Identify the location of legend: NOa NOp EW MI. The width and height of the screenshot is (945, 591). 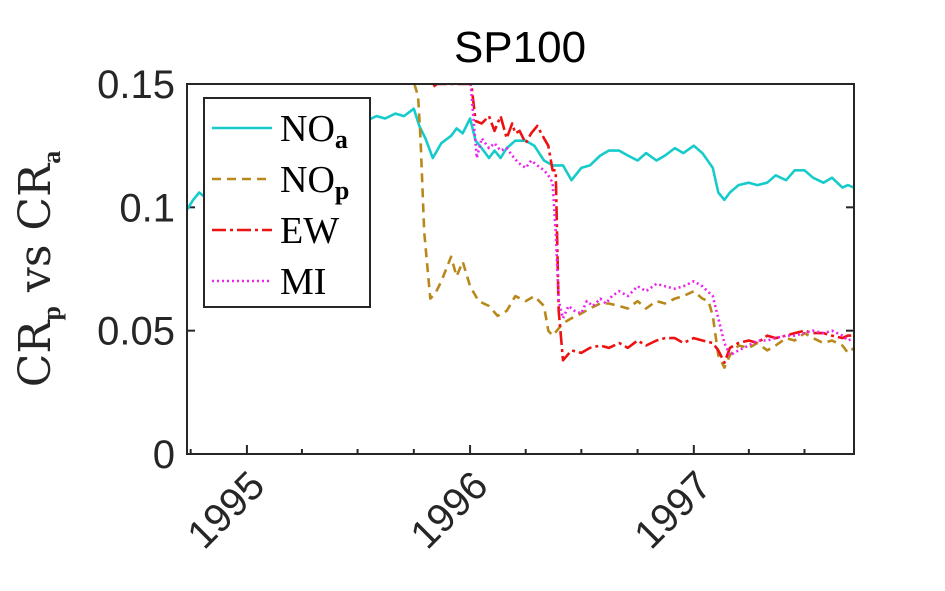
(287, 202).